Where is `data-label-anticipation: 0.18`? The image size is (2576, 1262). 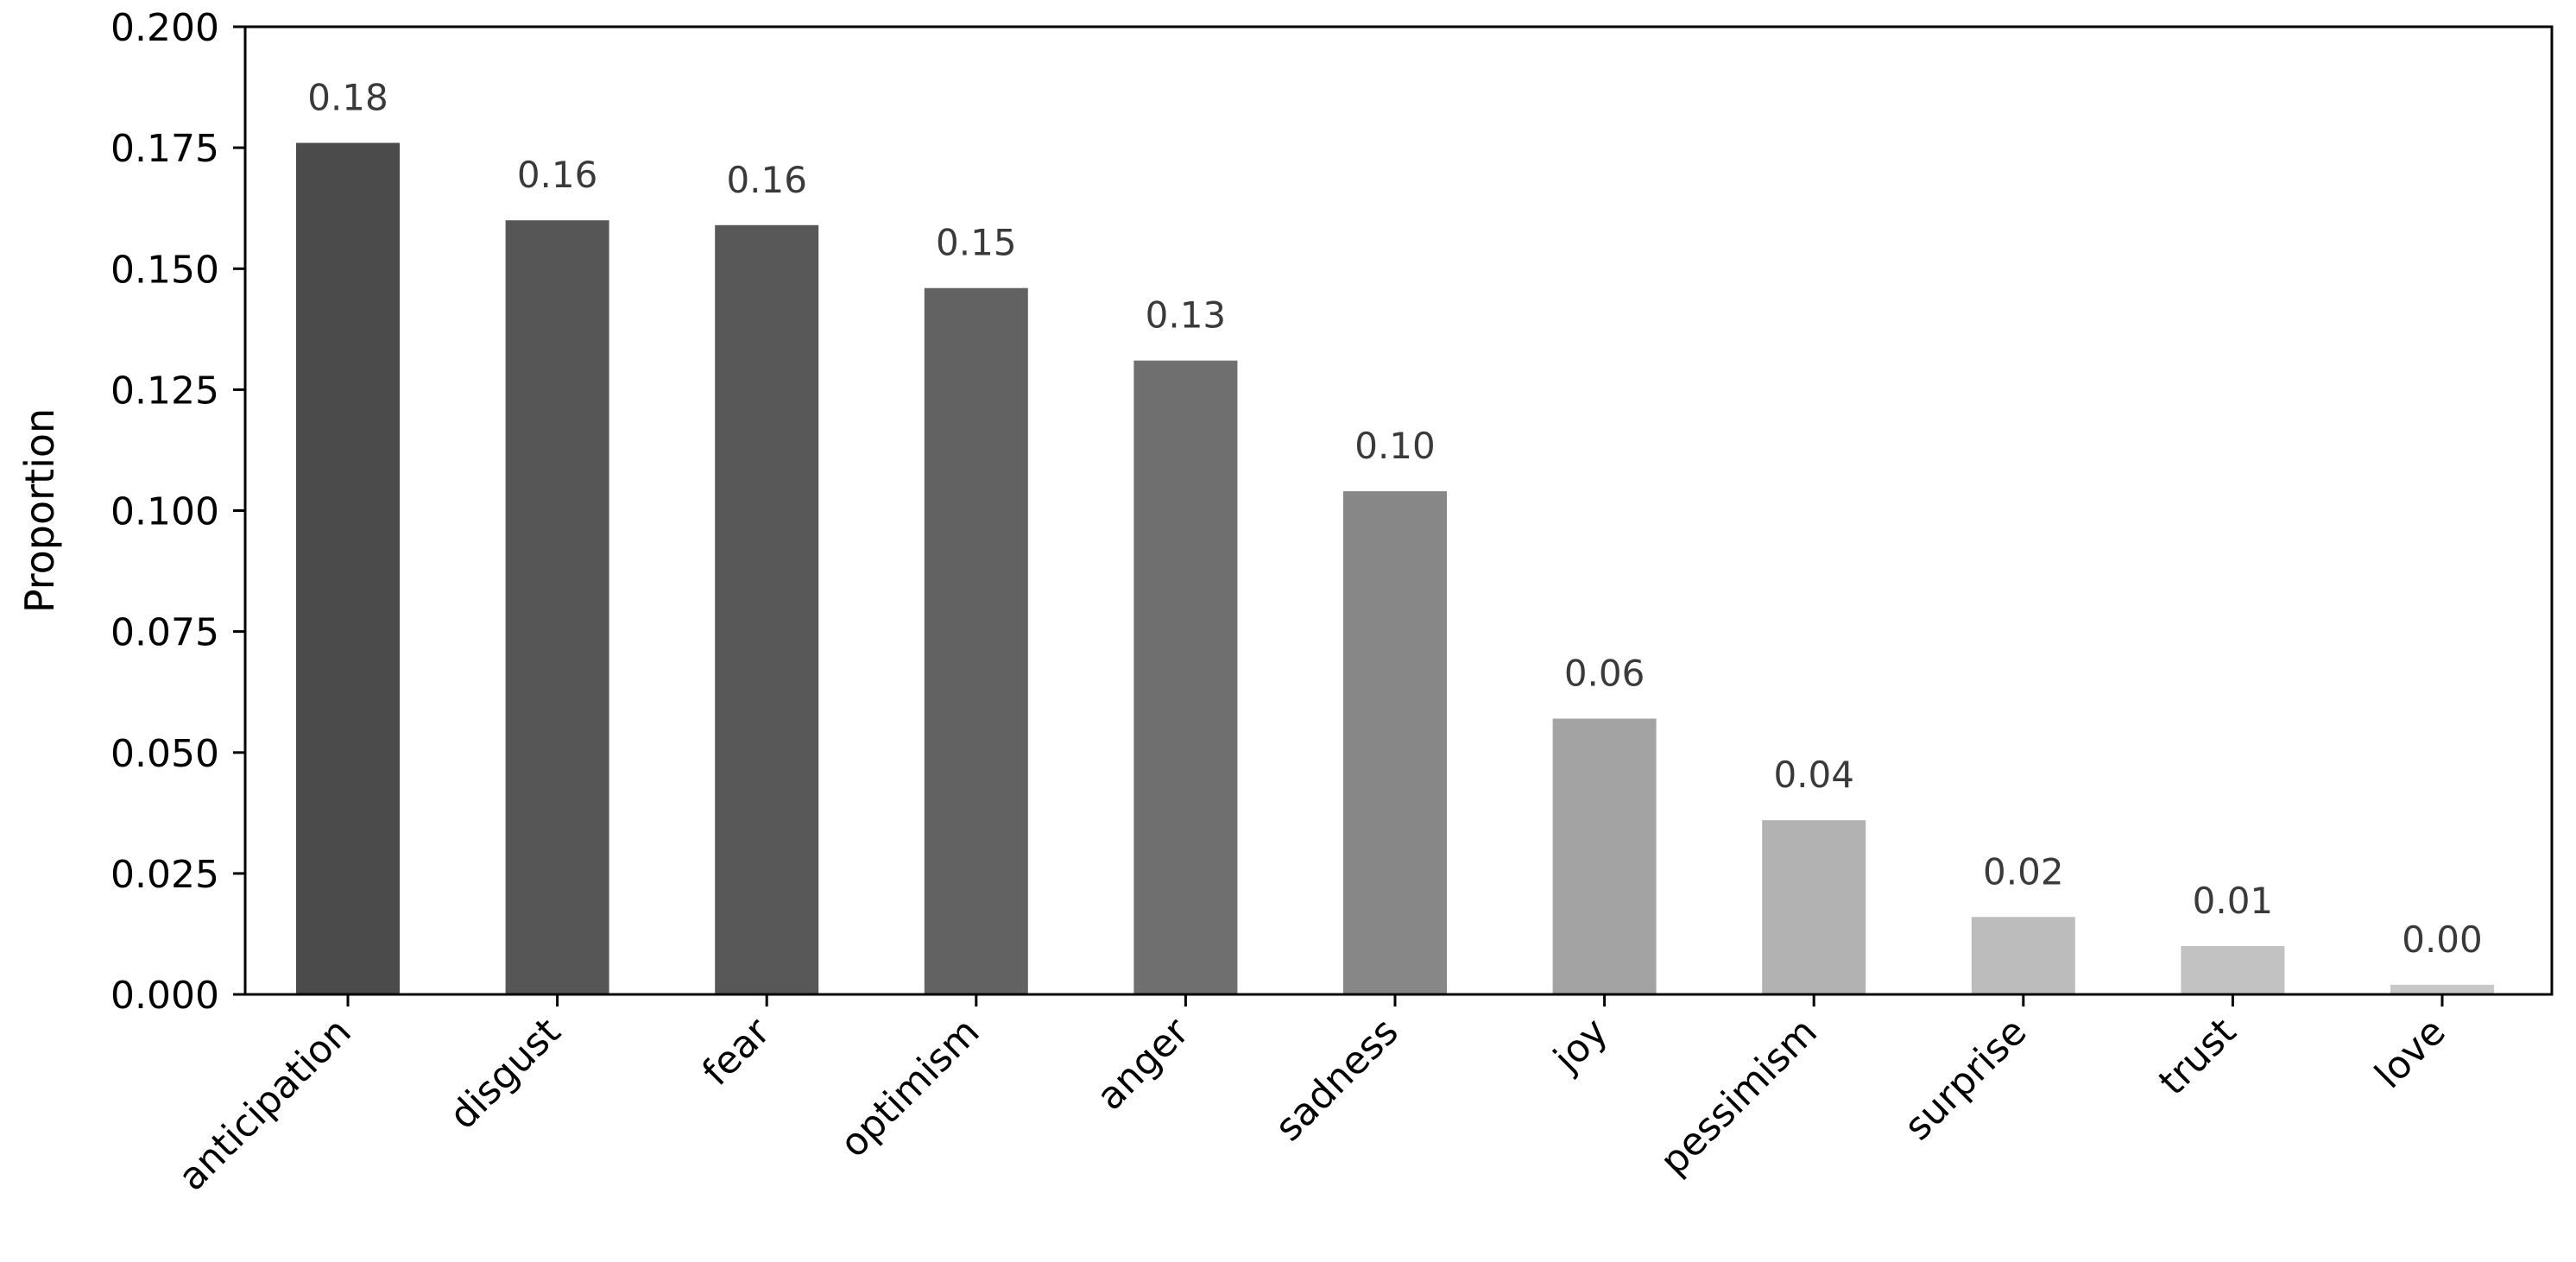 data-label-anticipation: 0.18 is located at coordinates (347, 98).